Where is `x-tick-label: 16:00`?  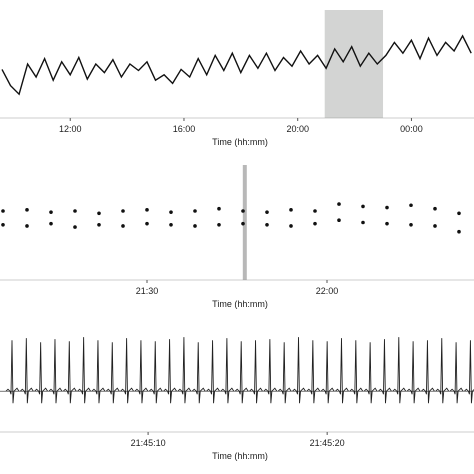
x-tick-label: 16:00 is located at coordinates (184, 129).